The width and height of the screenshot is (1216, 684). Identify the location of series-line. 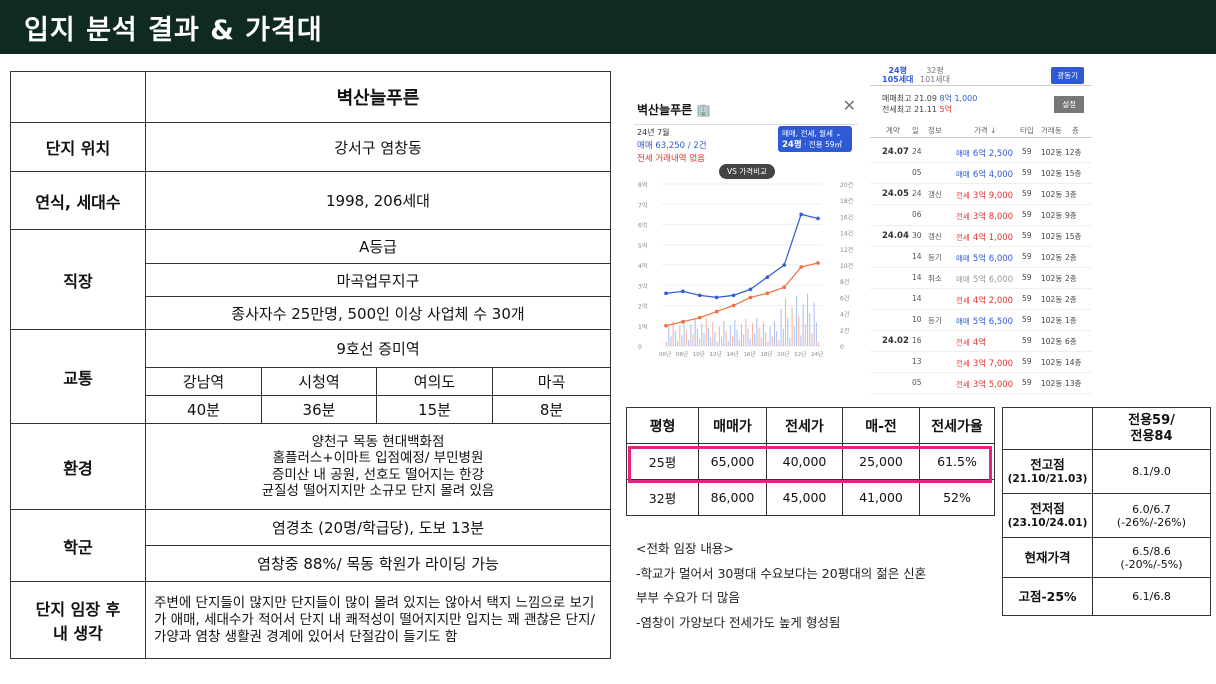
(742, 256).